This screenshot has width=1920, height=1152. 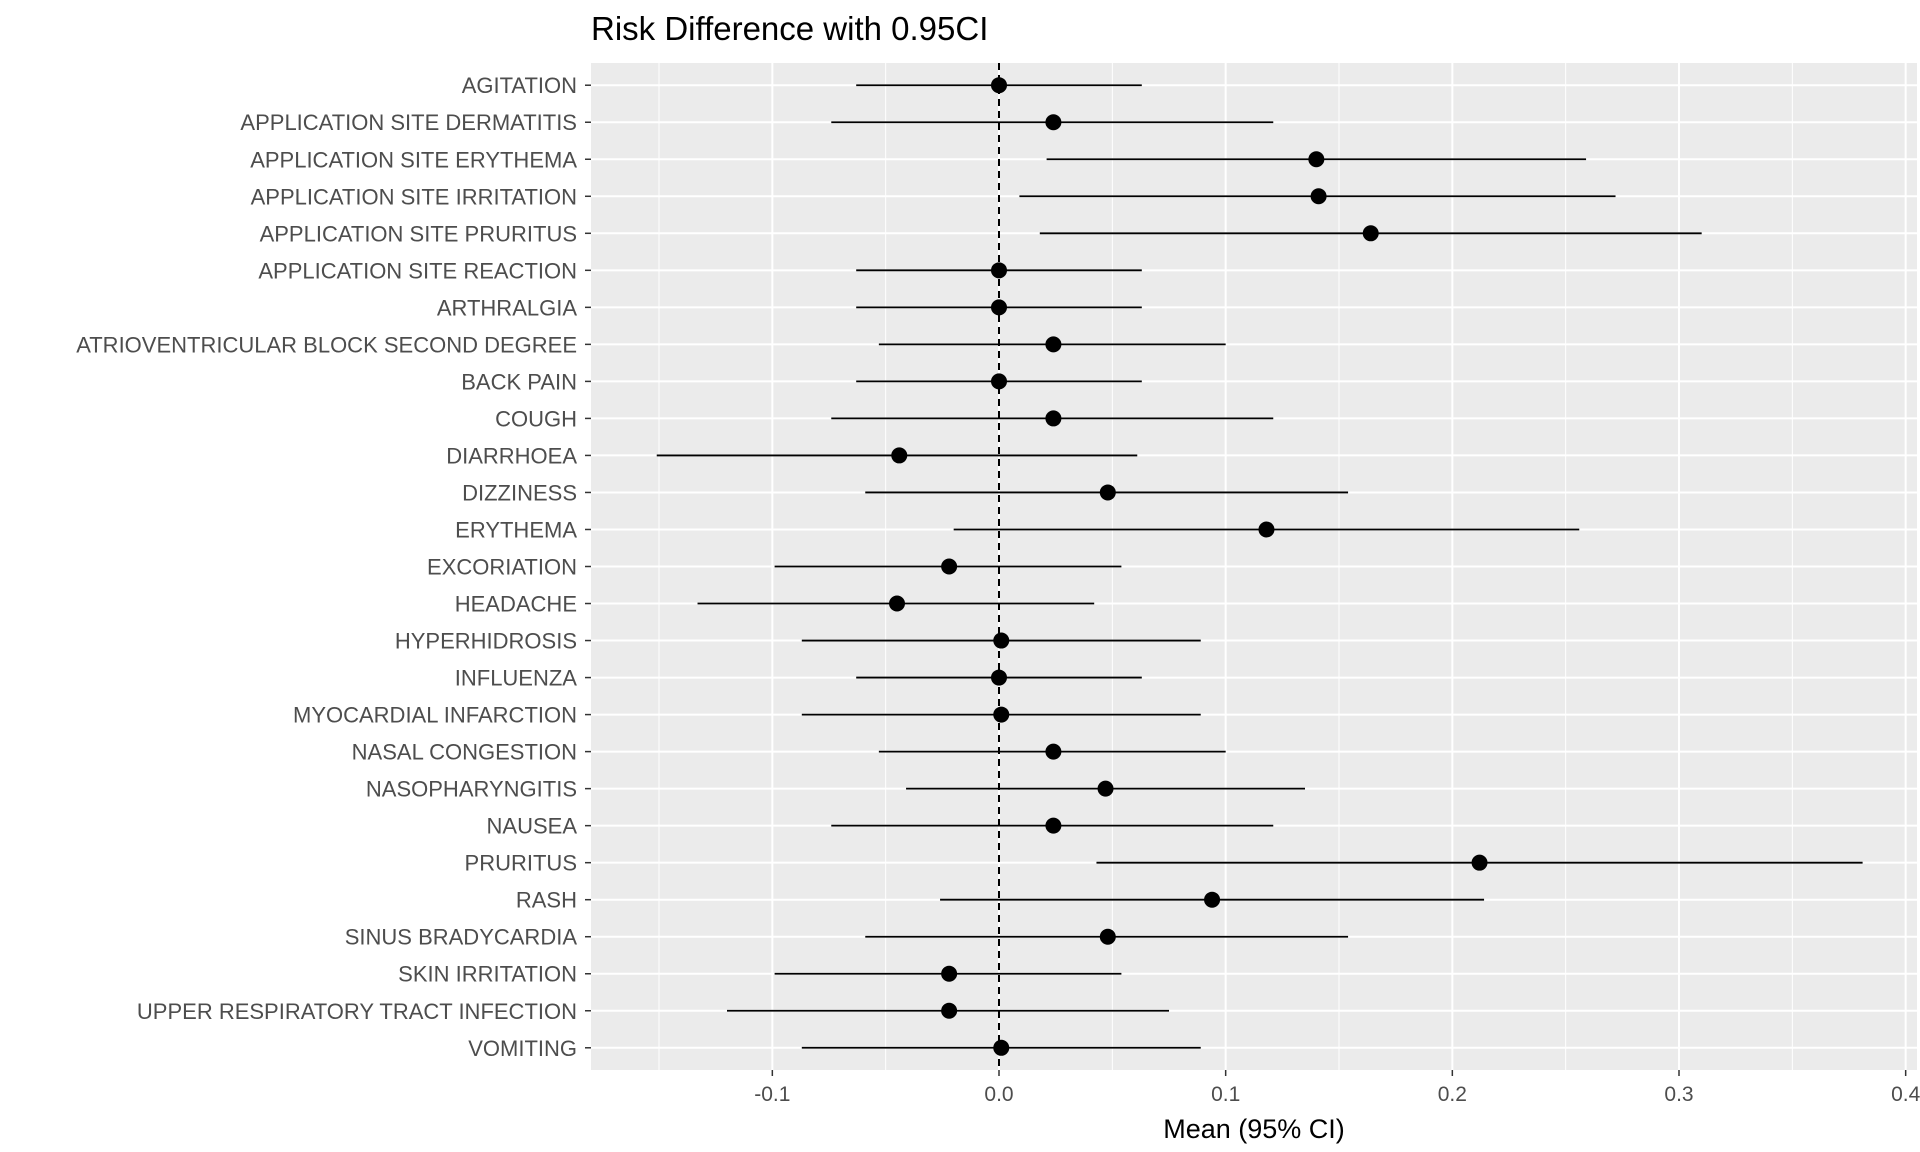 What do you see at coordinates (521, 863) in the screenshot?
I see `category-label: PRURITUS` at bounding box center [521, 863].